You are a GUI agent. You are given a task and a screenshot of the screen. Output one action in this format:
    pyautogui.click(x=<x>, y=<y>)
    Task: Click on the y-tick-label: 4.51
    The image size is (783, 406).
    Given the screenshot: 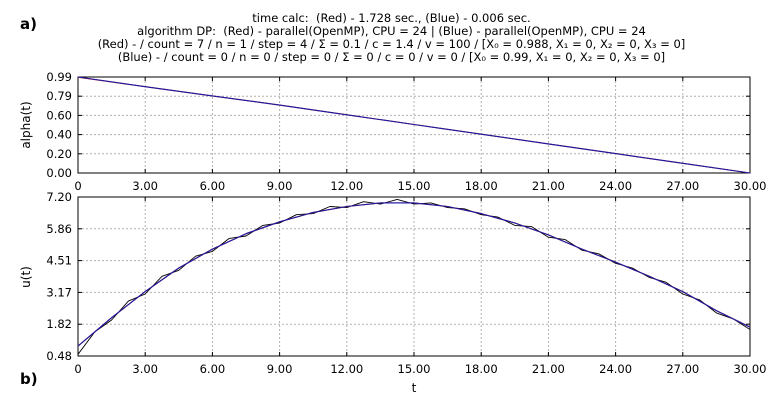 What is the action you would take?
    pyautogui.click(x=59, y=261)
    